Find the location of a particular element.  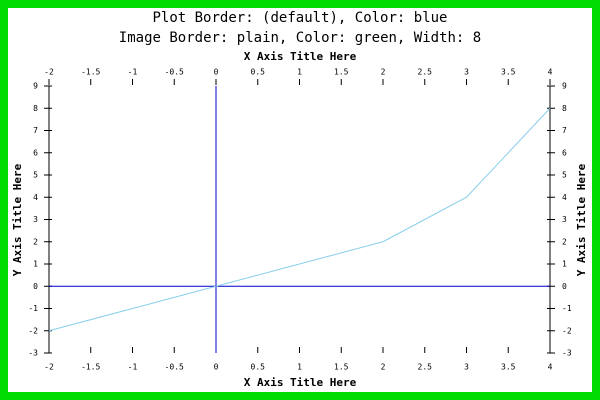

chart-title: Plot Border: (default), Color: blue is located at coordinates (299, 18).